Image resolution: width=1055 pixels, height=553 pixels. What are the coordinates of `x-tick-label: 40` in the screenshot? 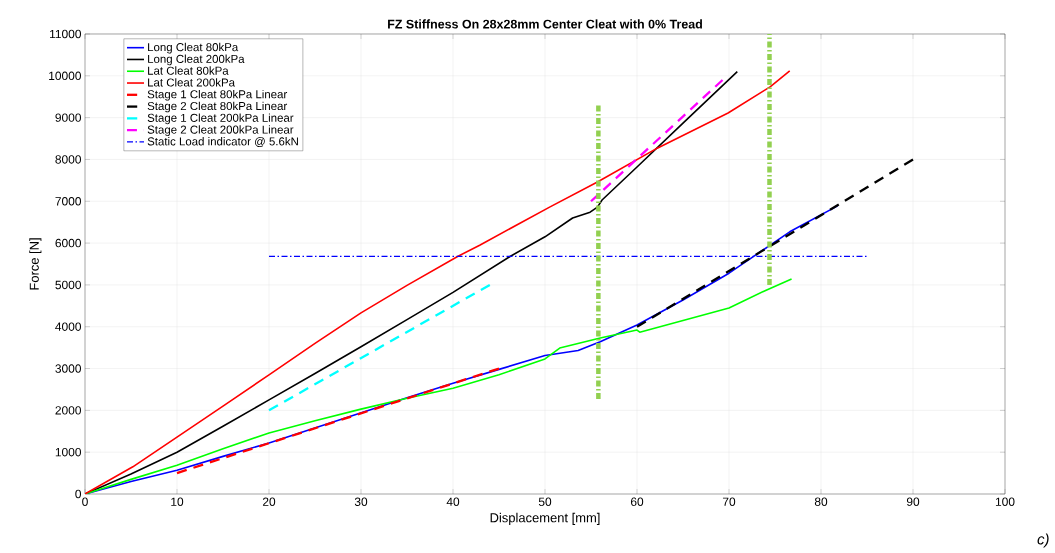 It's located at (453, 501).